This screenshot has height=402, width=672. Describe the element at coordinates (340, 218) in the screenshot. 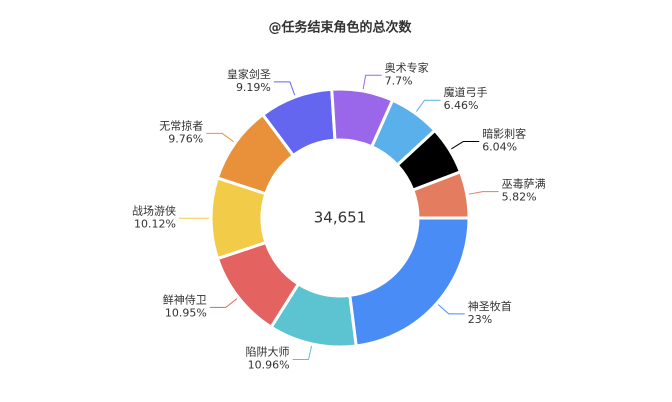

I see `center-label: 34,651` at that location.